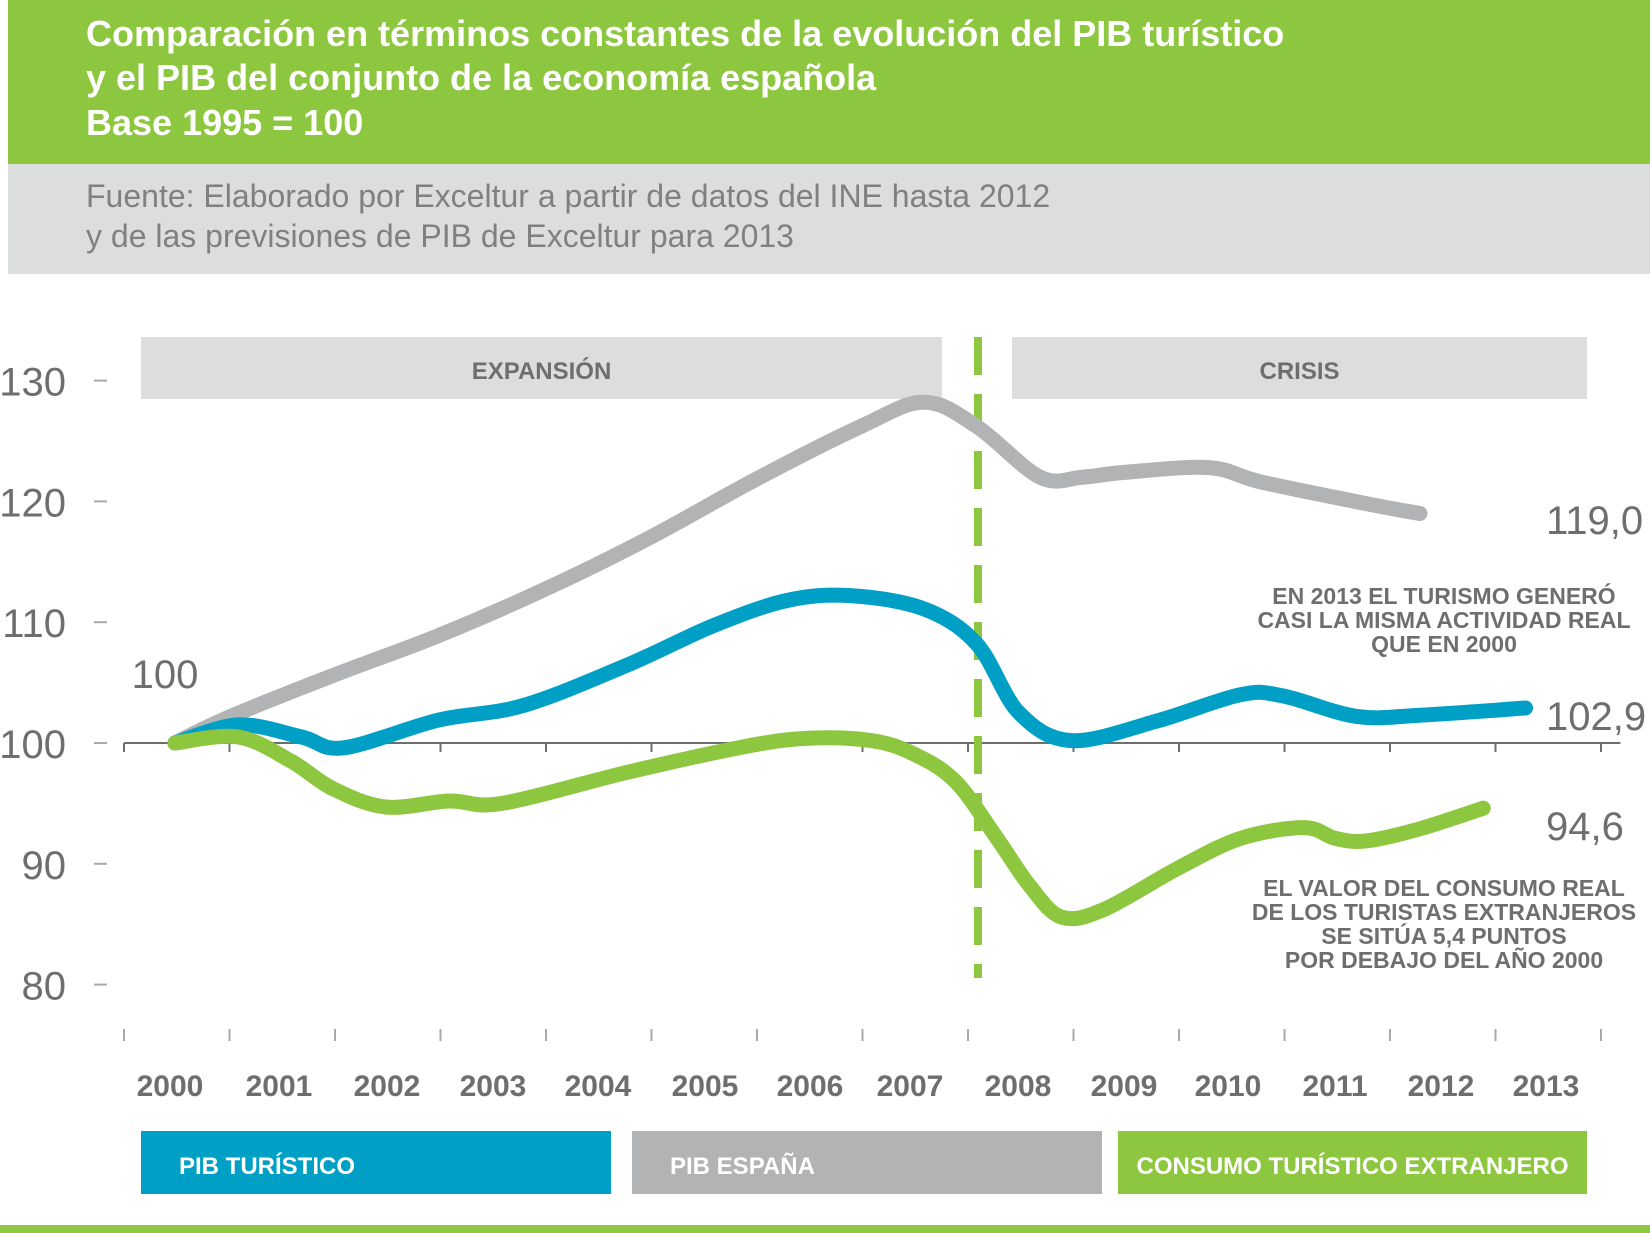 This screenshot has width=1650, height=1233. What do you see at coordinates (165, 675) in the screenshot?
I see `start-value-label: 100` at bounding box center [165, 675].